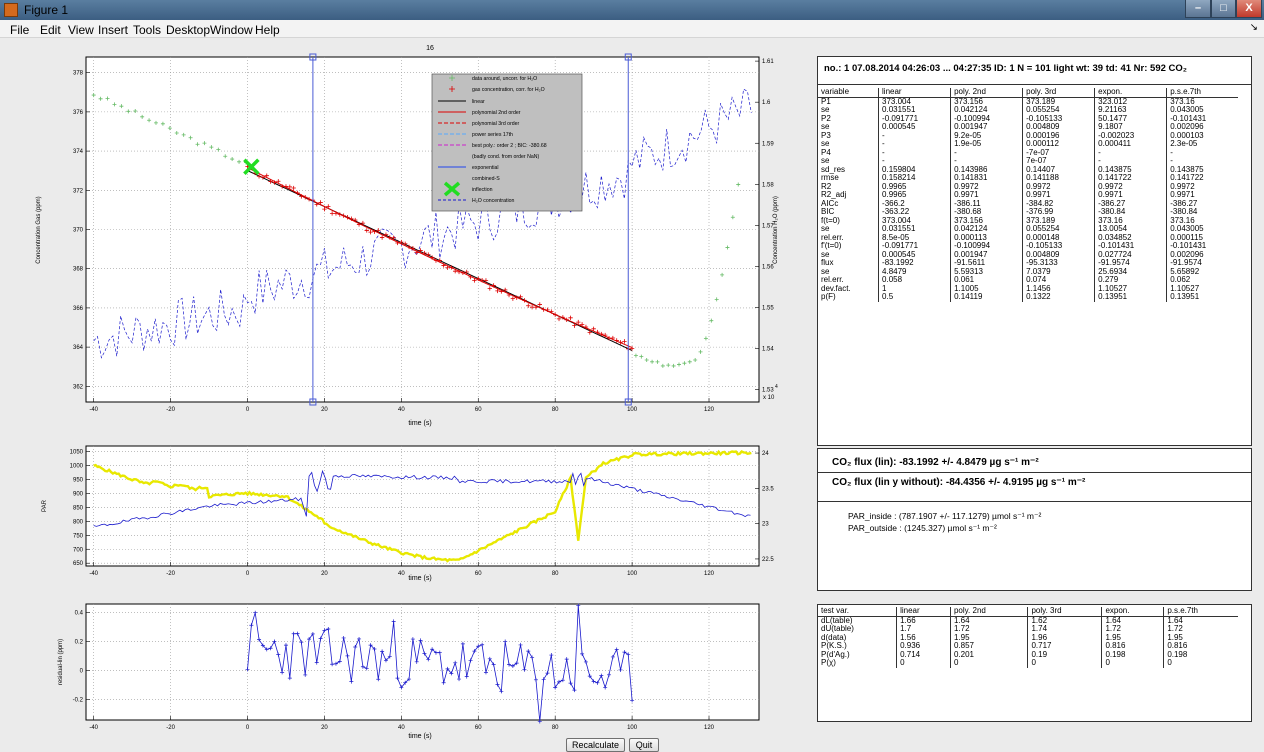  I want to click on table-cell: 2.3e-05, so click(1202, 144).